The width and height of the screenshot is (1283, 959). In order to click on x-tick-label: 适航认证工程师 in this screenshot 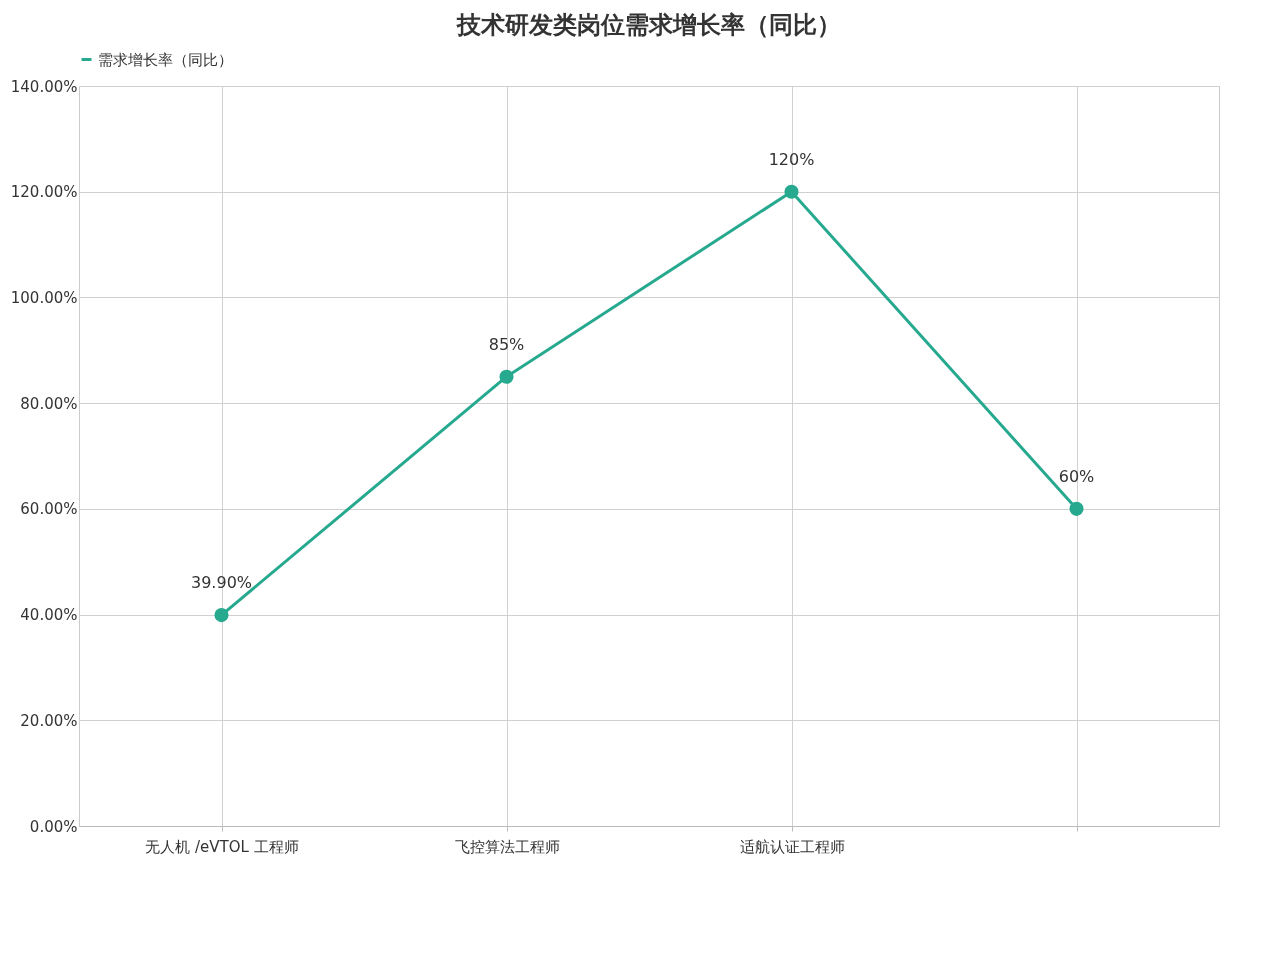, I will do `click(792, 846)`.